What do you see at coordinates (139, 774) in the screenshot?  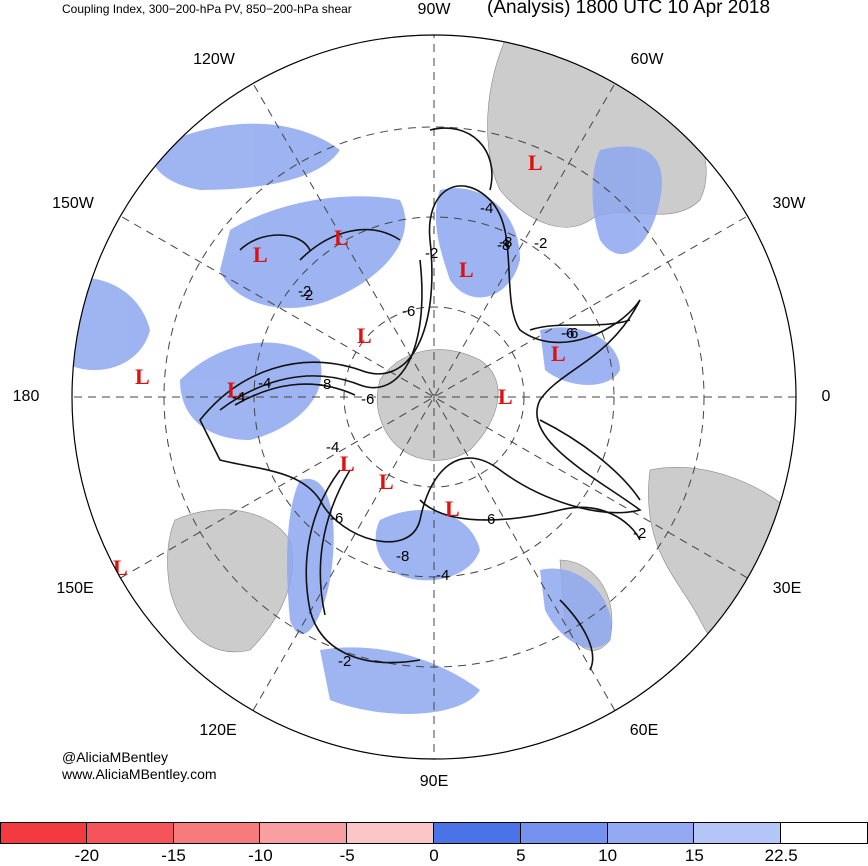 I see `credit-website: www.AliciaMBentley.com` at bounding box center [139, 774].